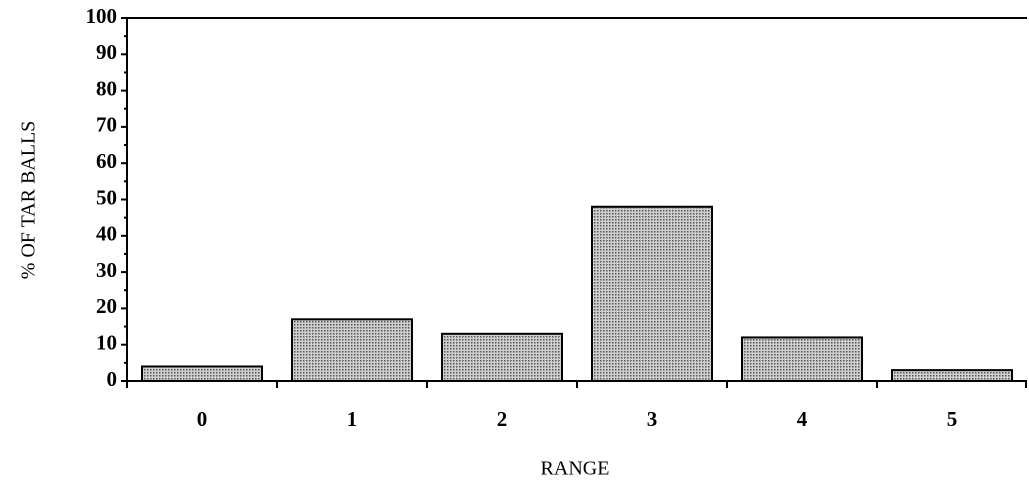 The image size is (1029, 496). Describe the element at coordinates (102, 16) in the screenshot. I see `y-tick-label: 100` at that location.